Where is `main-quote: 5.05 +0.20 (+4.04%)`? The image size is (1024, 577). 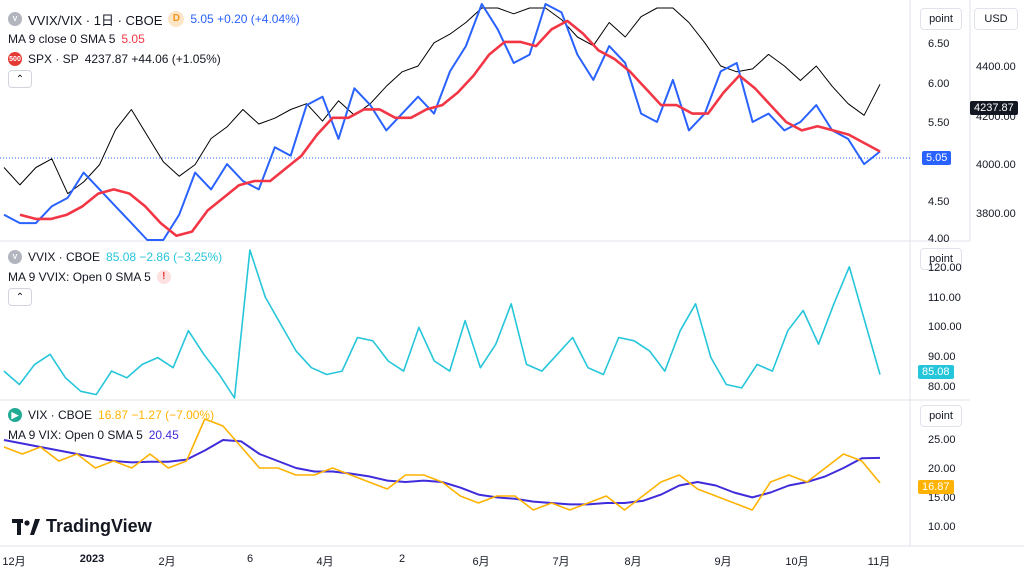 main-quote: 5.05 +0.20 (+4.04%) is located at coordinates (245, 19).